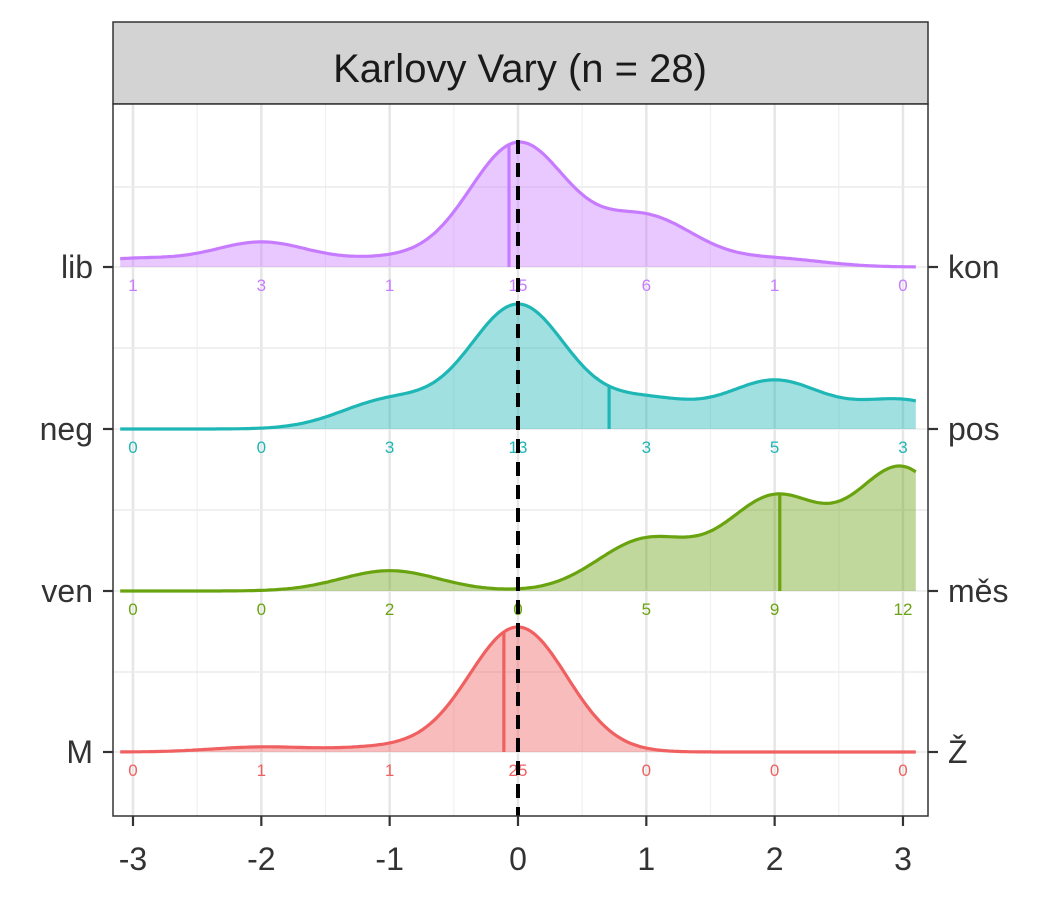  Describe the element at coordinates (261, 285) in the screenshot. I see `count-label-lib-1: 3` at that location.